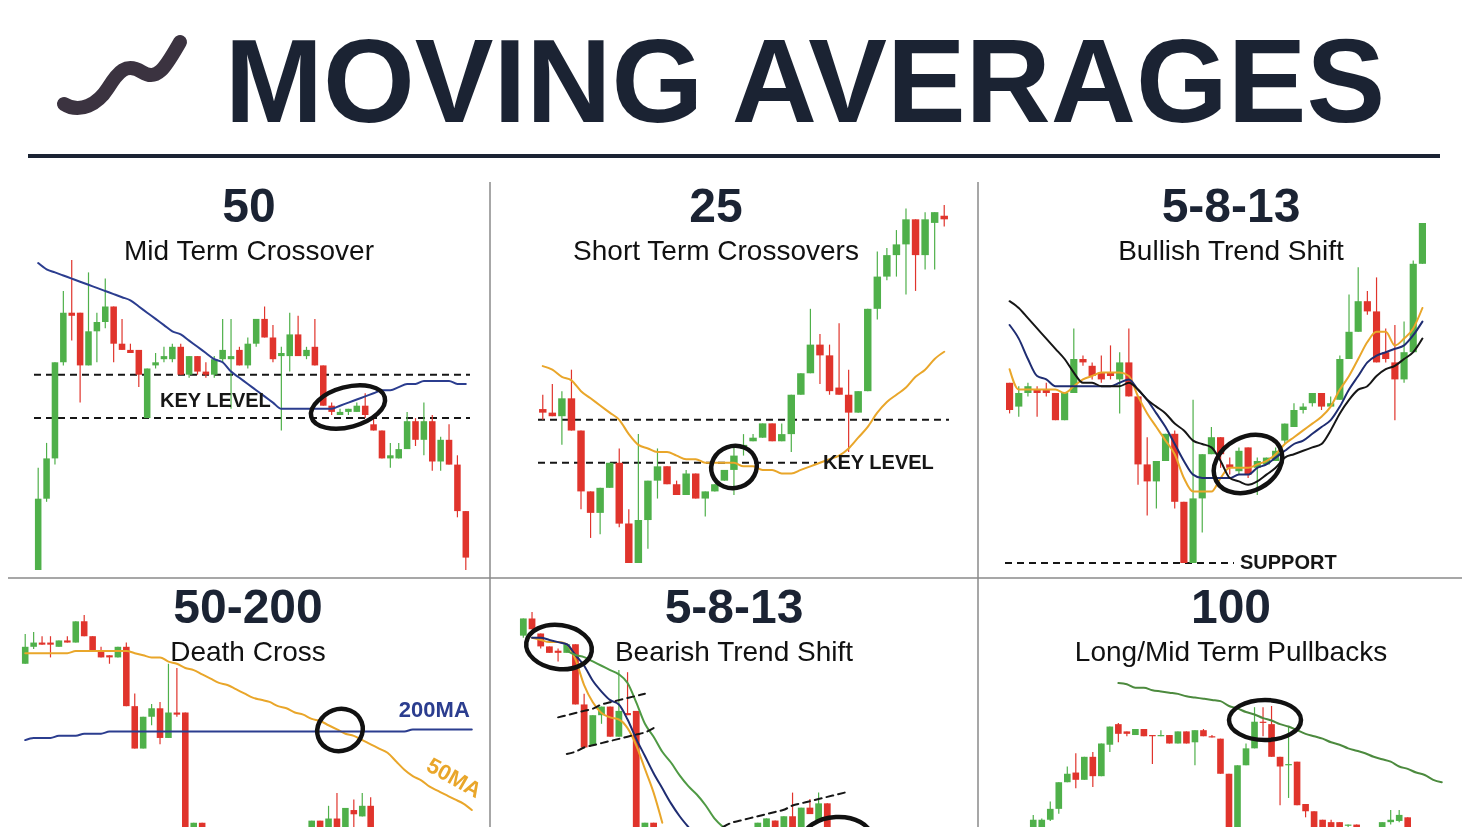 This screenshot has width=1472, height=827. Describe the element at coordinates (434, 710) in the screenshot. I see `series-label: 200MA` at that location.